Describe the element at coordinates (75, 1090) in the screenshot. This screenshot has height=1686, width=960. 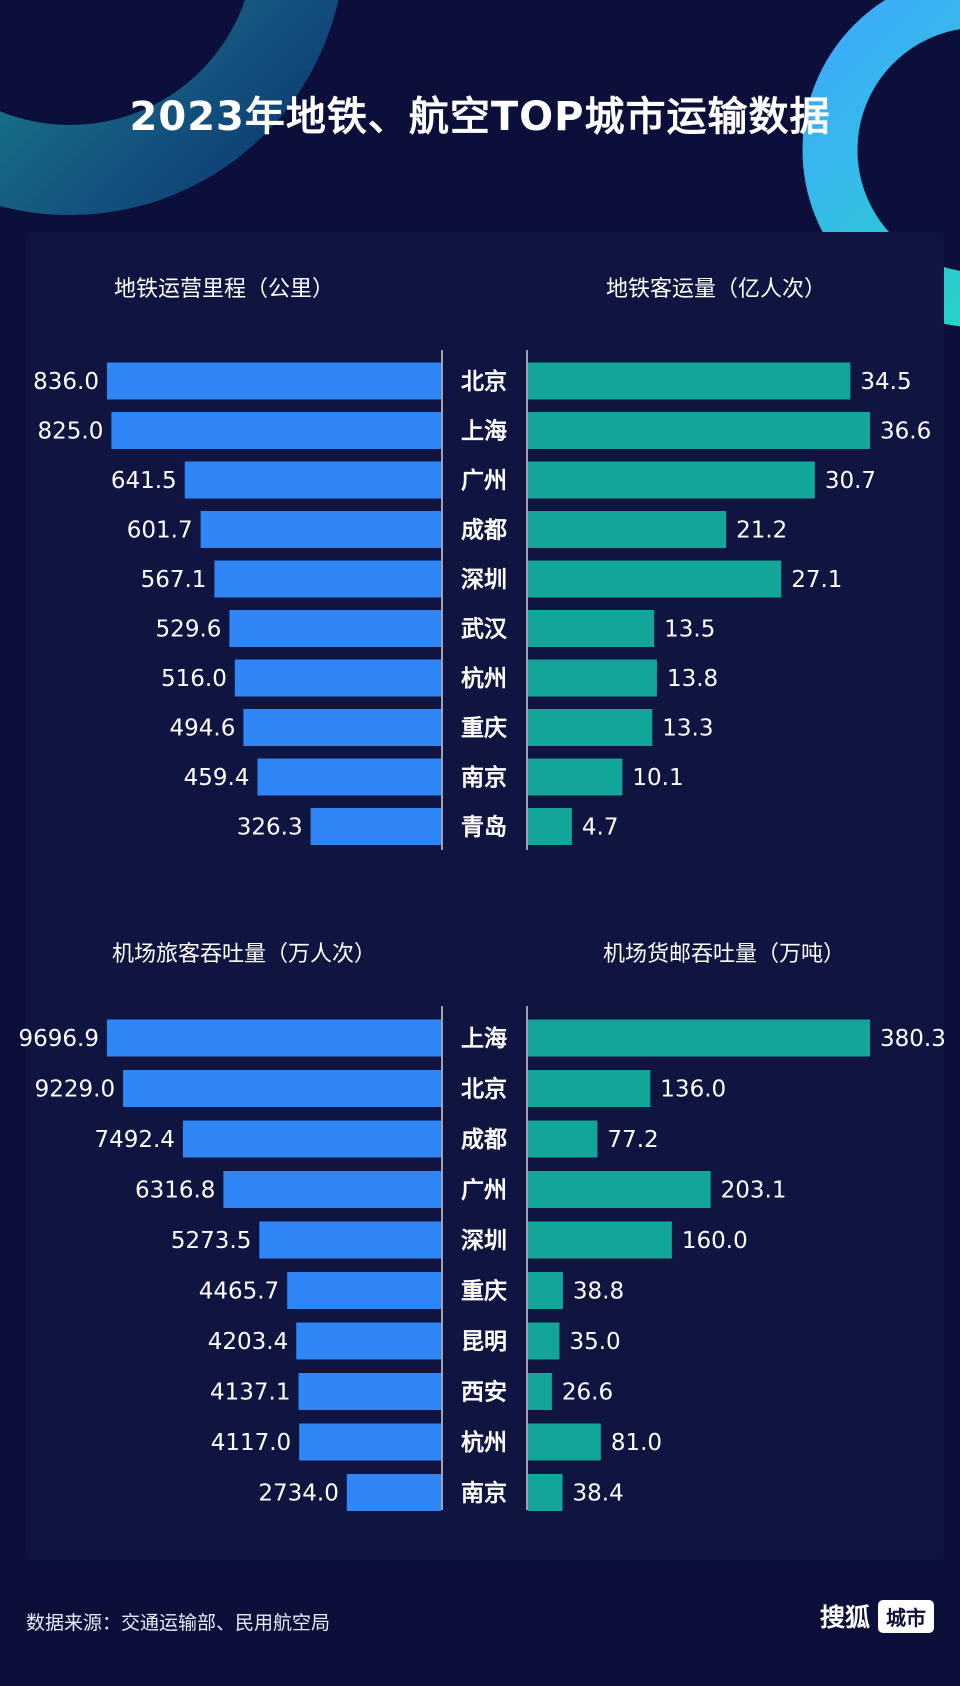
I see `data-label: 9229.0` at that location.